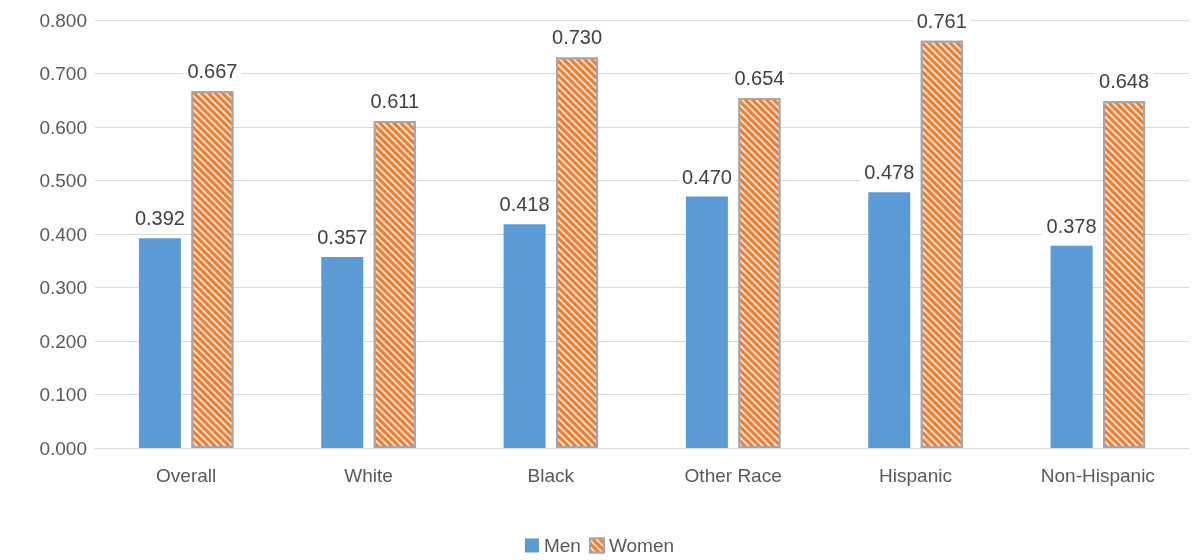 Image resolution: width=1199 pixels, height=560 pixels. I want to click on y-tick-label: 0.100, so click(63, 394).